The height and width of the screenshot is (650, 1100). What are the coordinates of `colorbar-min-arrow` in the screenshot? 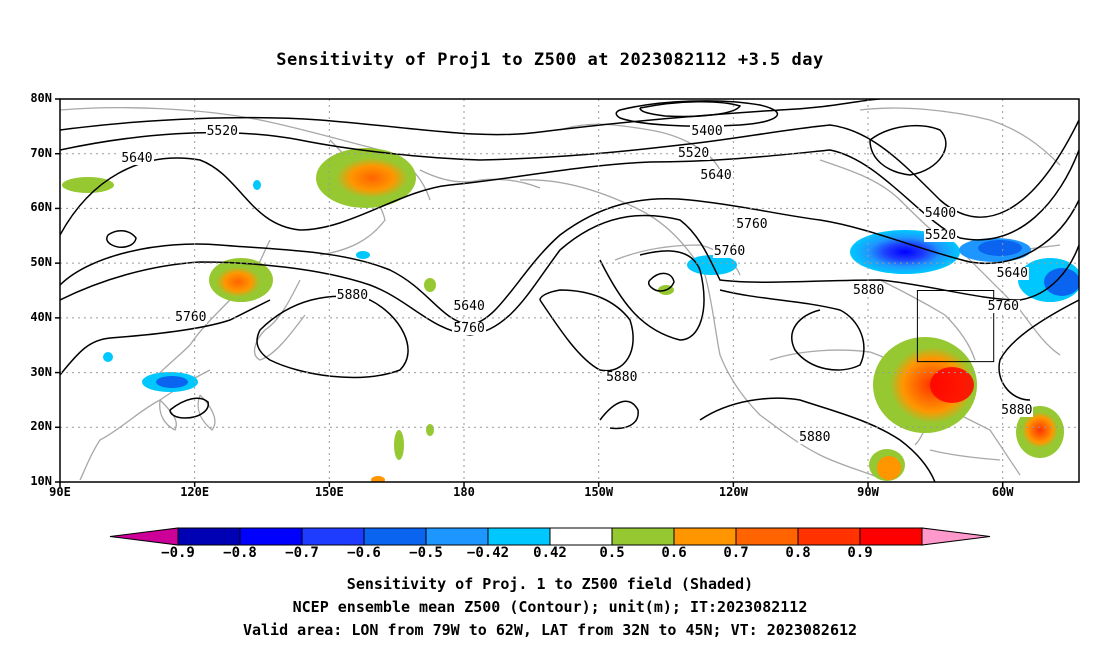 It's located at (144, 536).